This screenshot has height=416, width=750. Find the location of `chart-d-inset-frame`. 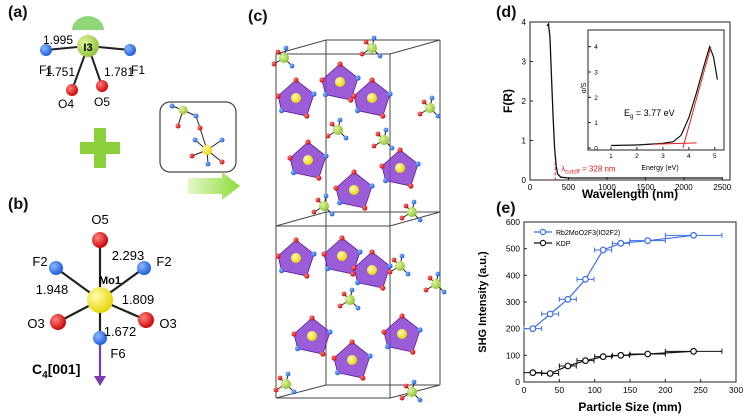

chart-d-inset-frame is located at coordinates (656, 90).